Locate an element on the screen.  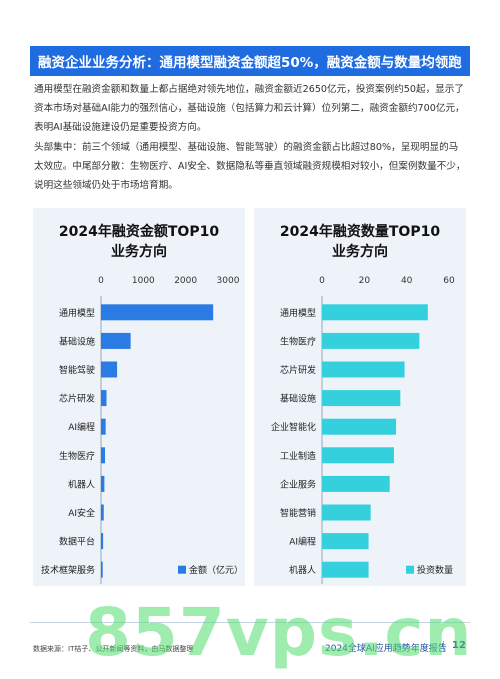
section-header: 融资企业业务分析：通用模型融资金额超50%，融资金额与数量均领跑 is located at coordinates (250, 61).